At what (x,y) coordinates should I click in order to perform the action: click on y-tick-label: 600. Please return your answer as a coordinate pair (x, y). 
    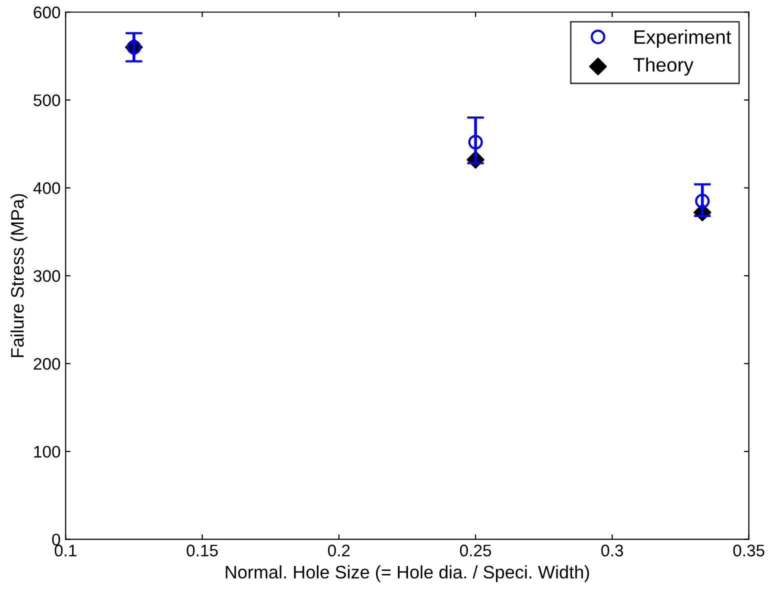
    Looking at the image, I should click on (47, 12).